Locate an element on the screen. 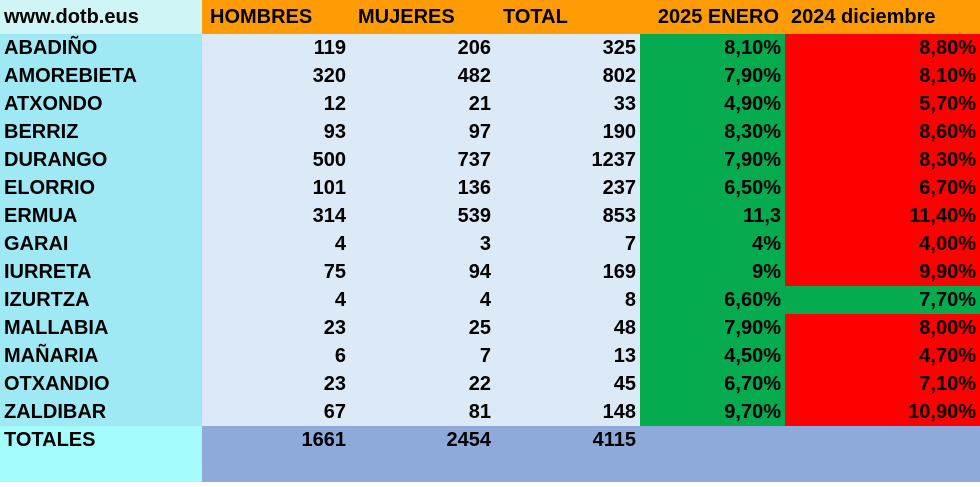 The height and width of the screenshot is (487, 980). diciembre-cell: 7,10% is located at coordinates (882, 384).